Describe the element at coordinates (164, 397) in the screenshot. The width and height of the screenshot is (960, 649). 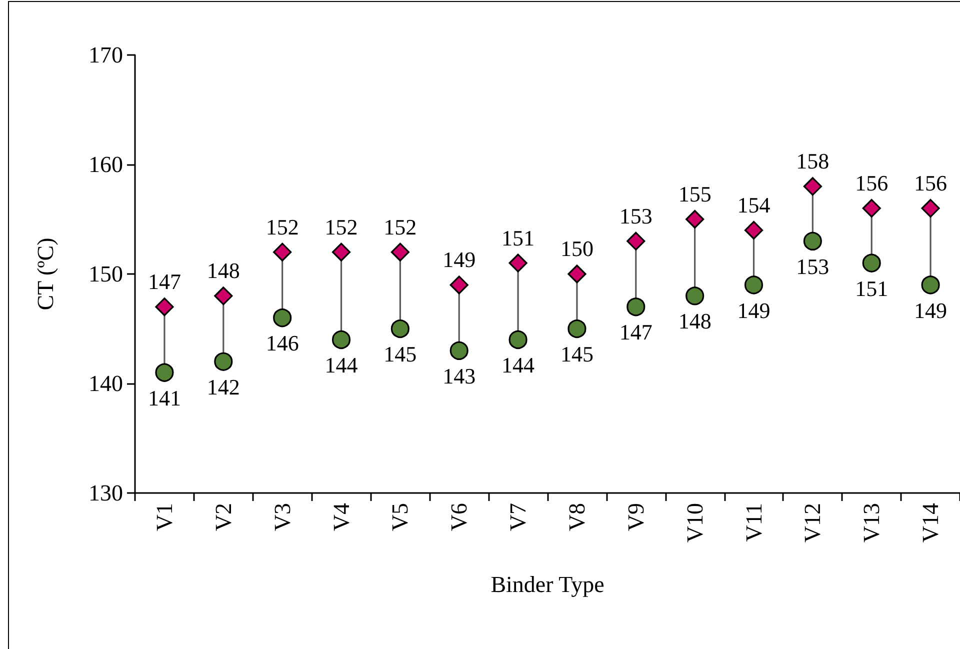
I see `data-label: 141` at that location.